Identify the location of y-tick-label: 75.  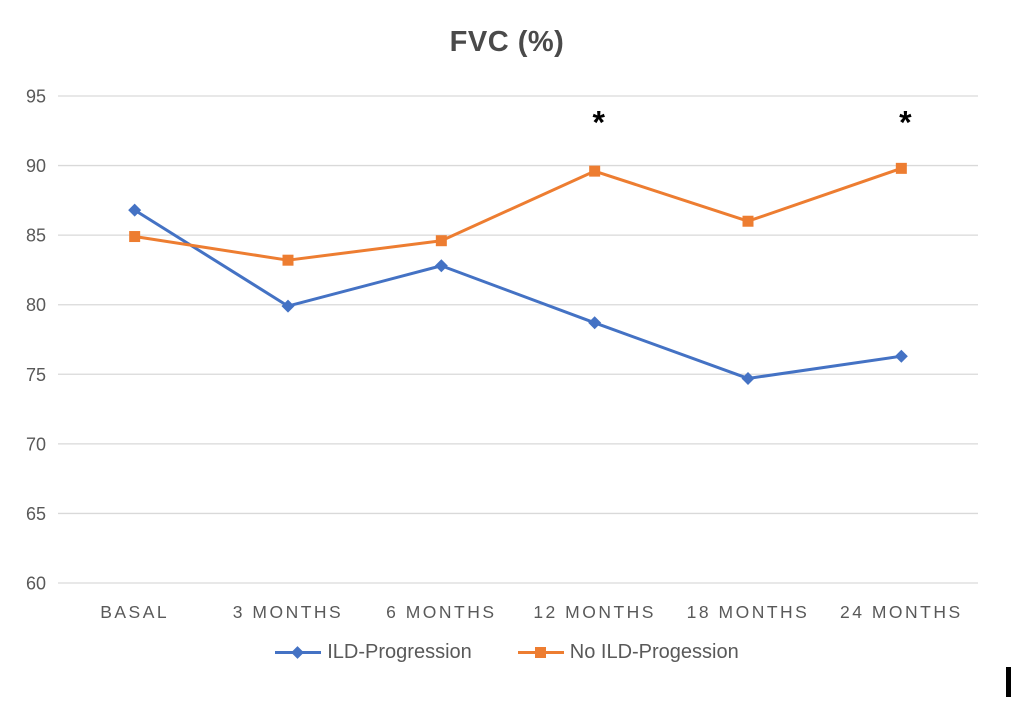
(36, 375).